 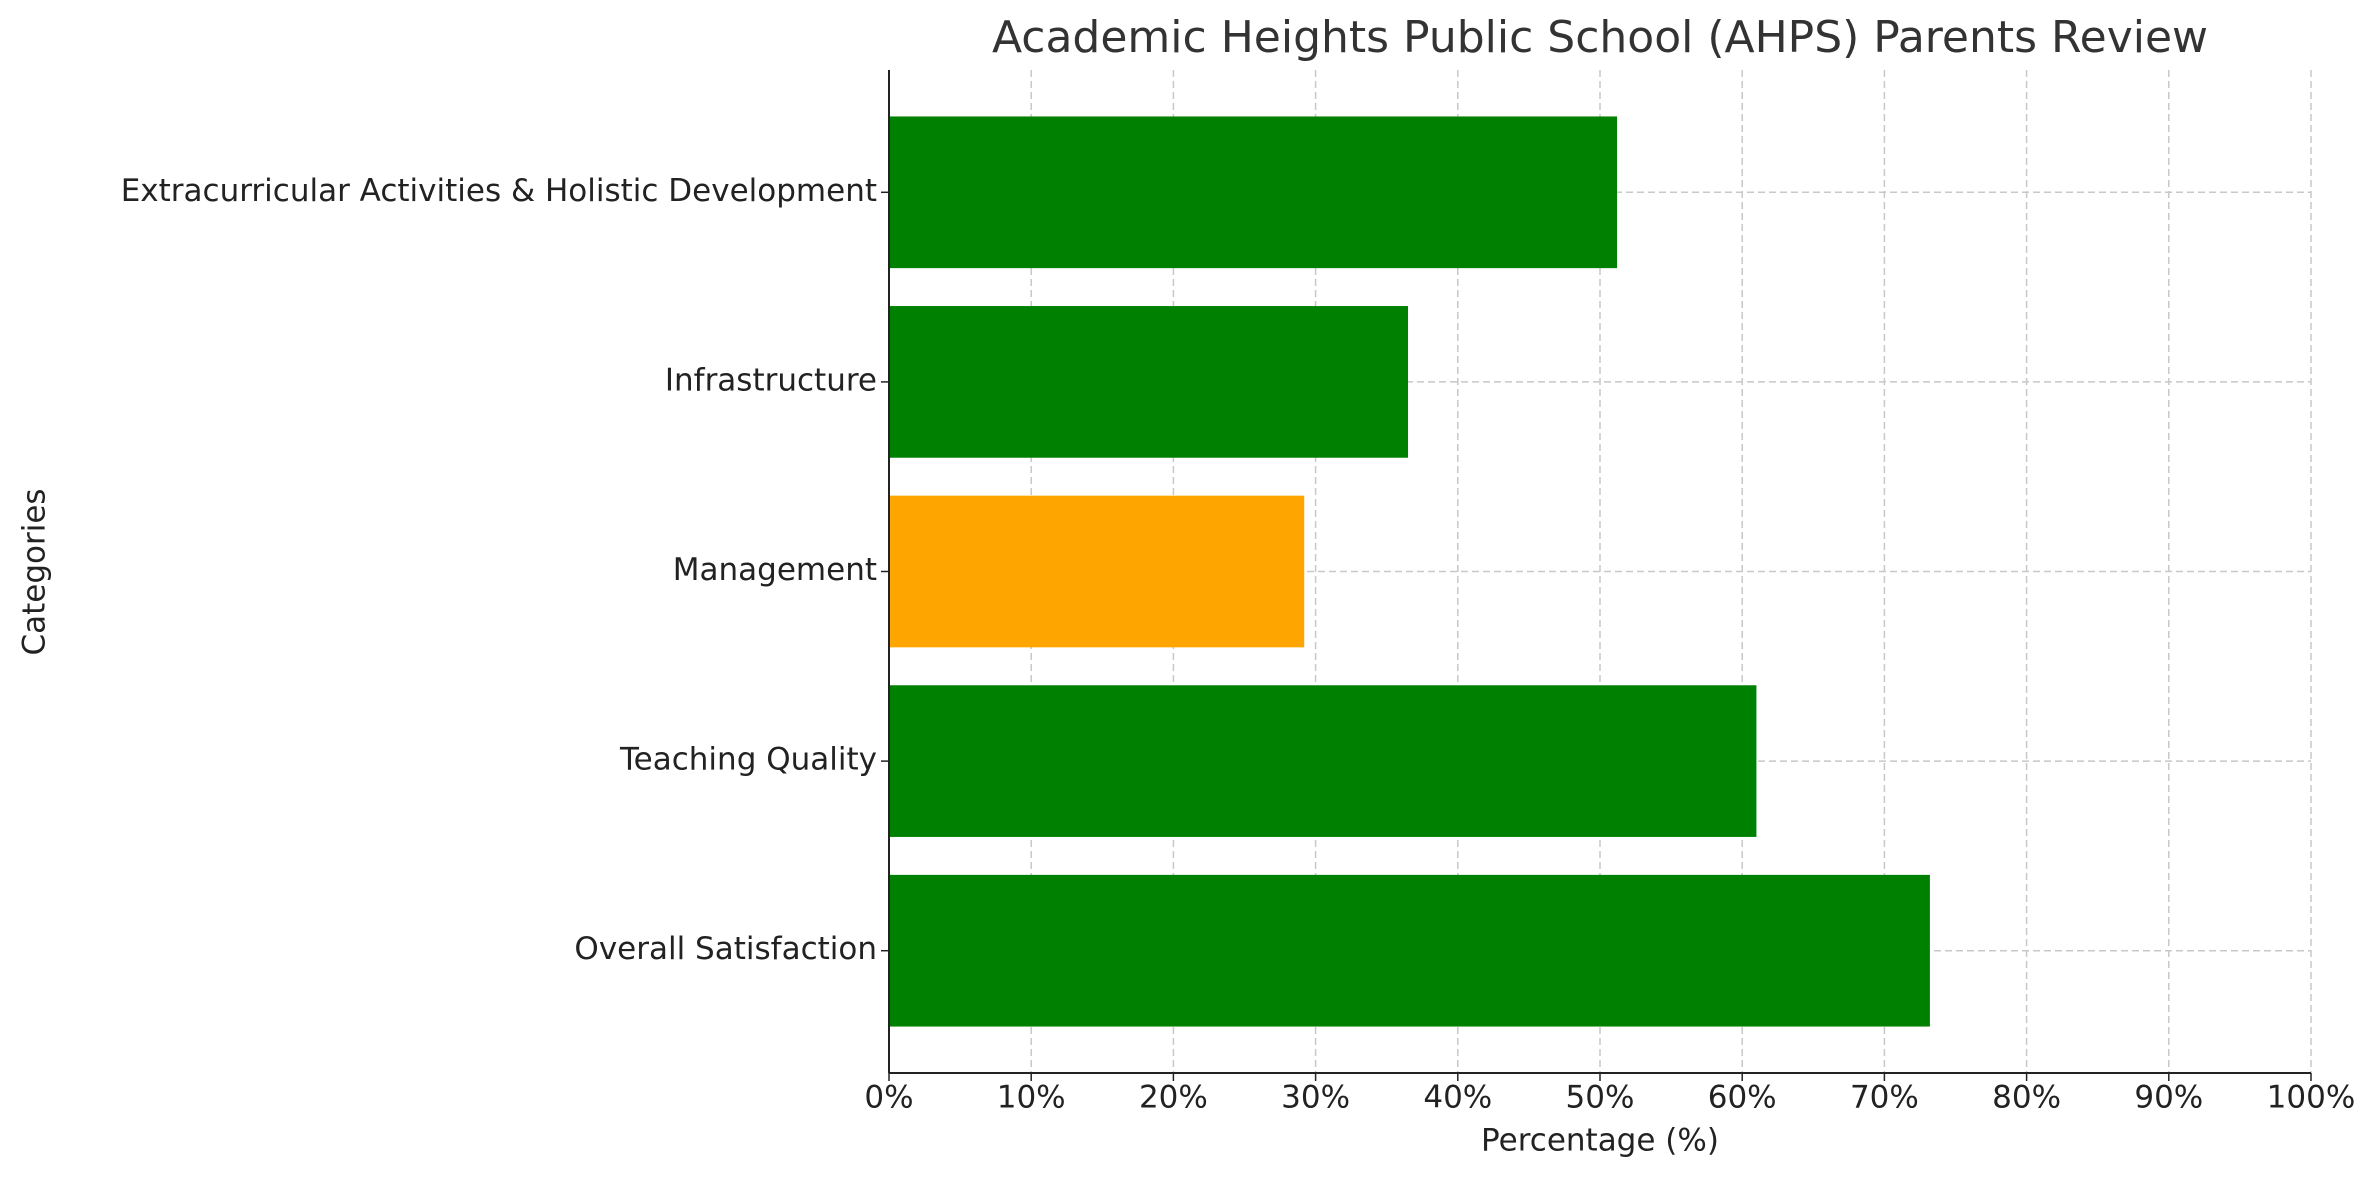 I want to click on y-tick-label: Teaching Quality, so click(x=748, y=760).